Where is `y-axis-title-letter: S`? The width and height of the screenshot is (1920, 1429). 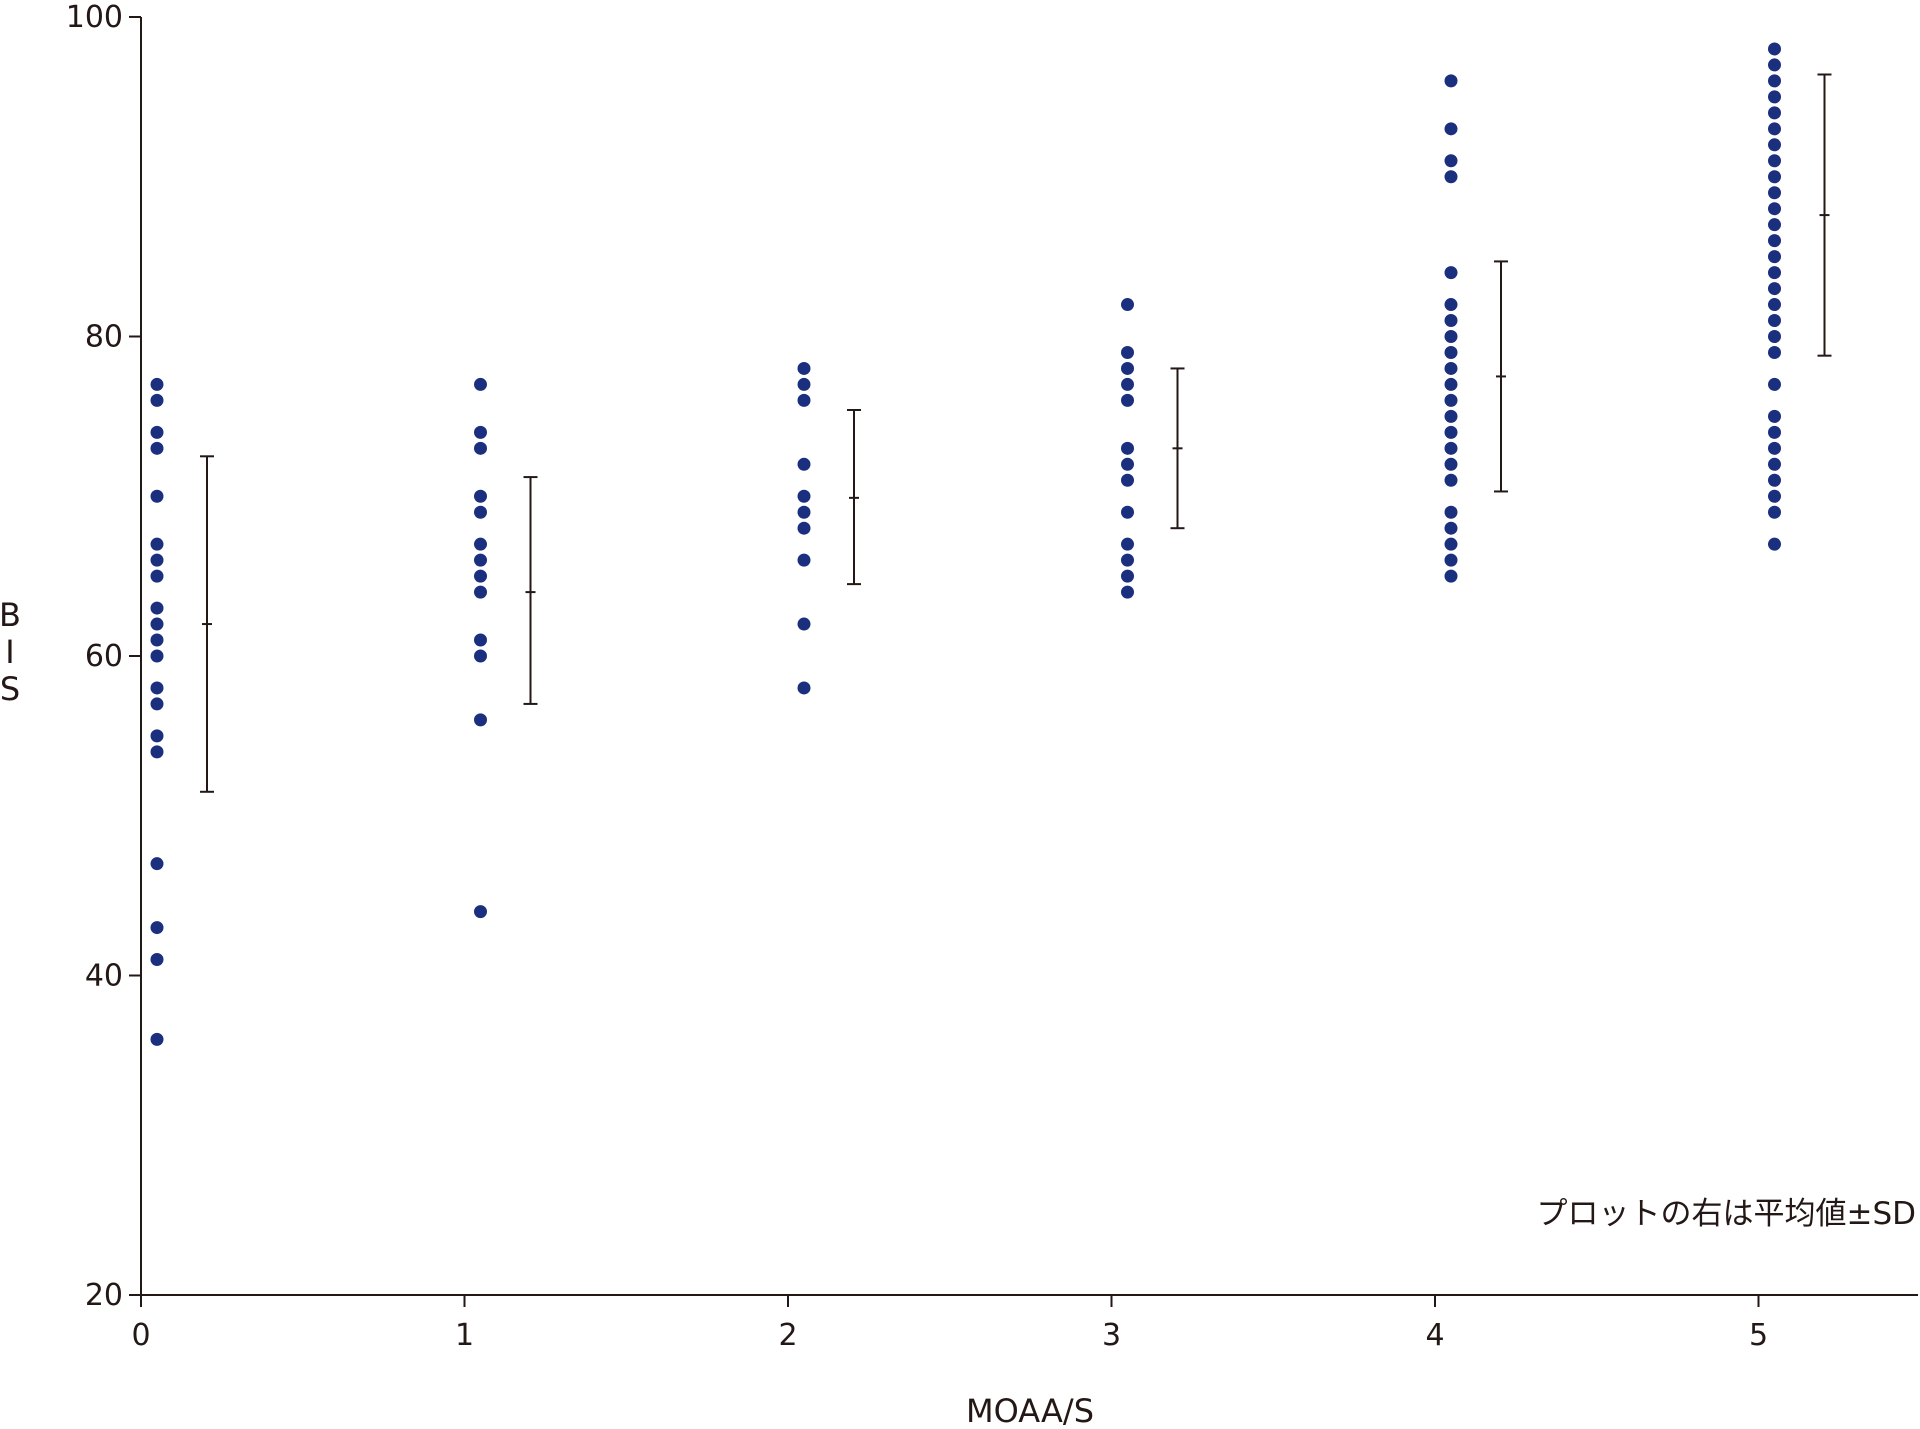 y-axis-title-letter: S is located at coordinates (10, 689).